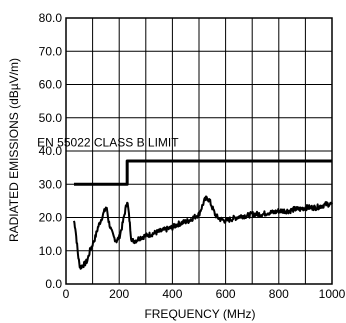 The width and height of the screenshot is (346, 323). Describe the element at coordinates (202, 172) in the screenshot. I see `limit-line` at that location.